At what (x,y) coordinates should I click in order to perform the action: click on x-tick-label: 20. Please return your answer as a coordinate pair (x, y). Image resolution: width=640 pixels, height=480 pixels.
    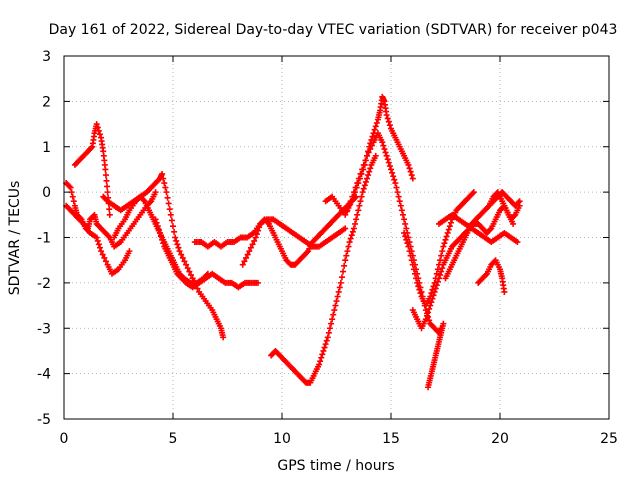
    Looking at the image, I should click on (500, 439).